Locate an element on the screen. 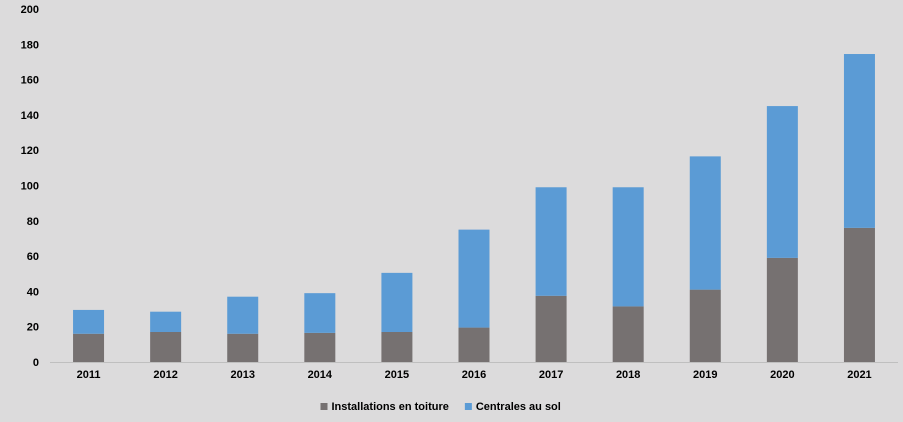  bar-ground-2012 is located at coordinates (166, 321).